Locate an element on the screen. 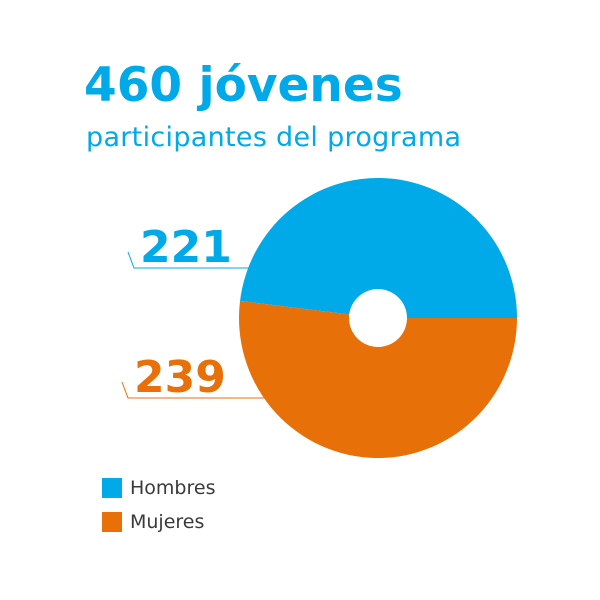 The height and width of the screenshot is (600, 600). donut-hole is located at coordinates (378, 318).